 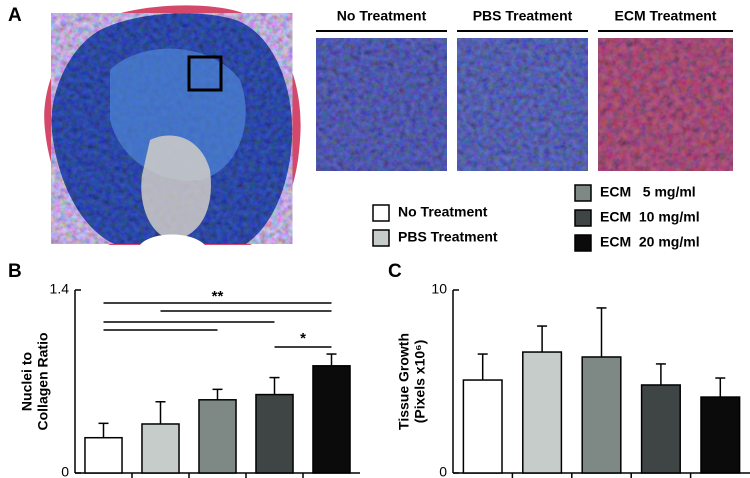 I want to click on y-axis-label: (Pixels x10⁶), so click(x=420, y=382).